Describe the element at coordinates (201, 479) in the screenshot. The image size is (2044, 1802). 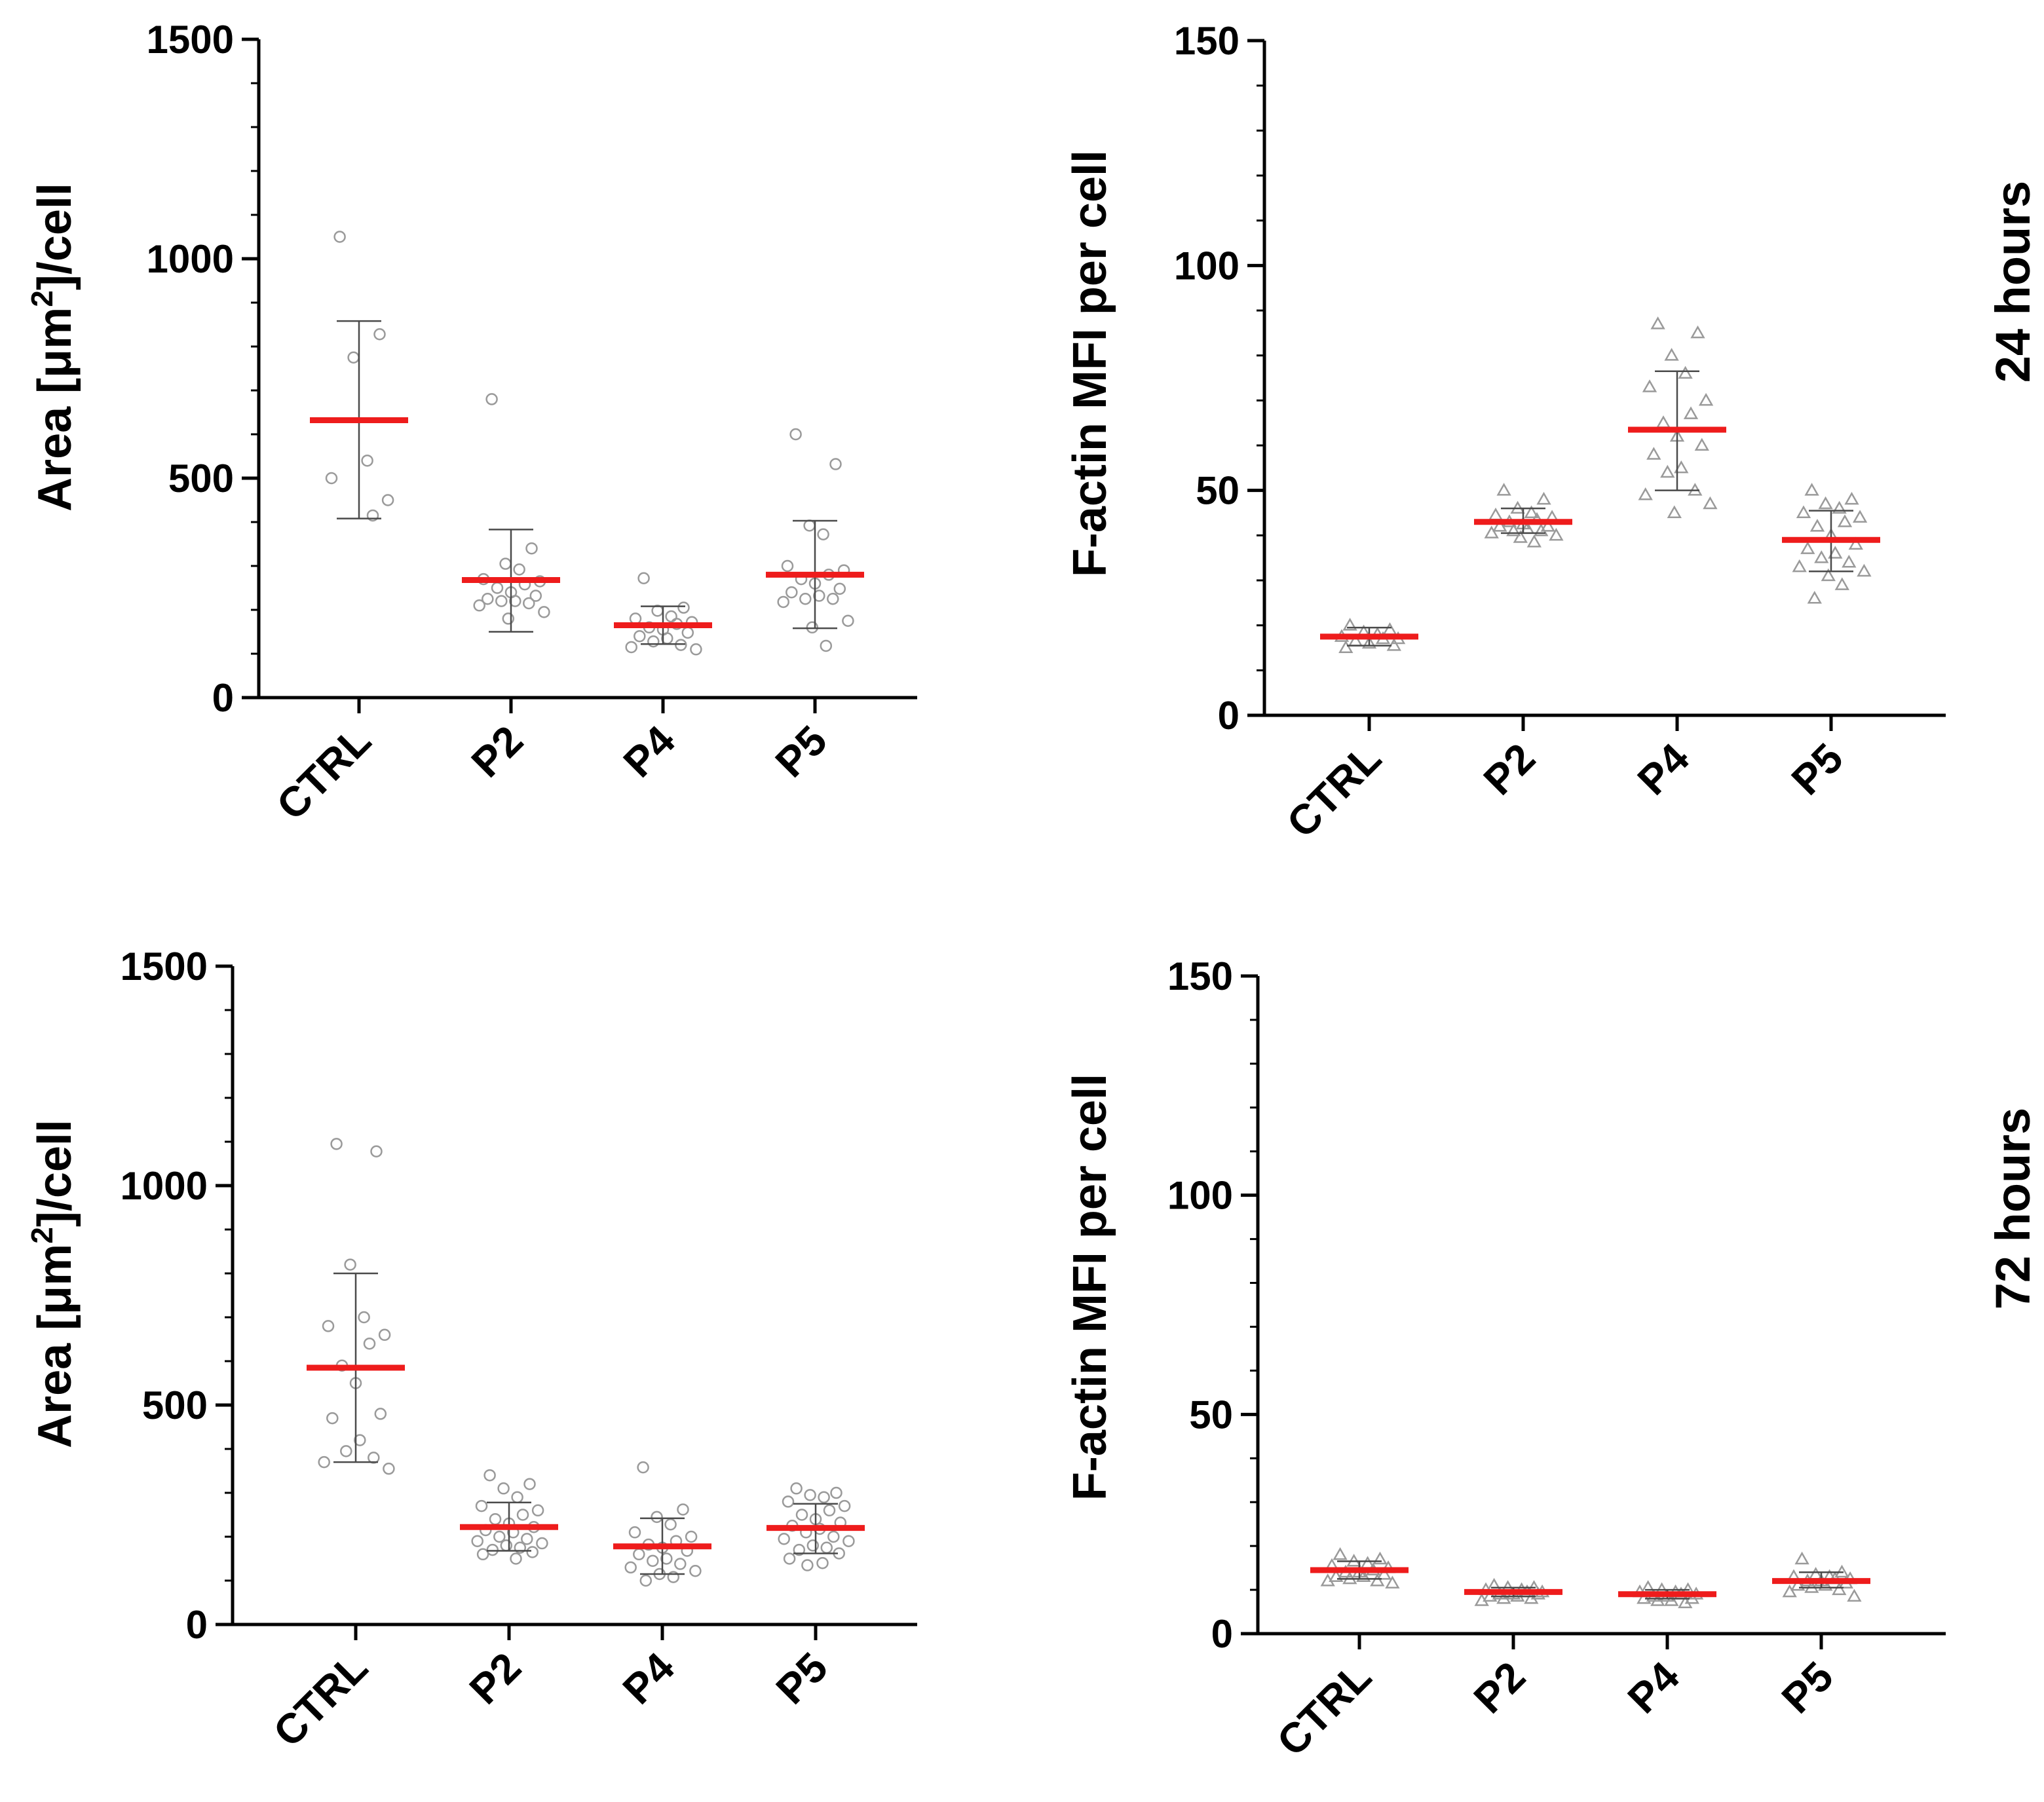
I see `y-tick-label: 500` at that location.